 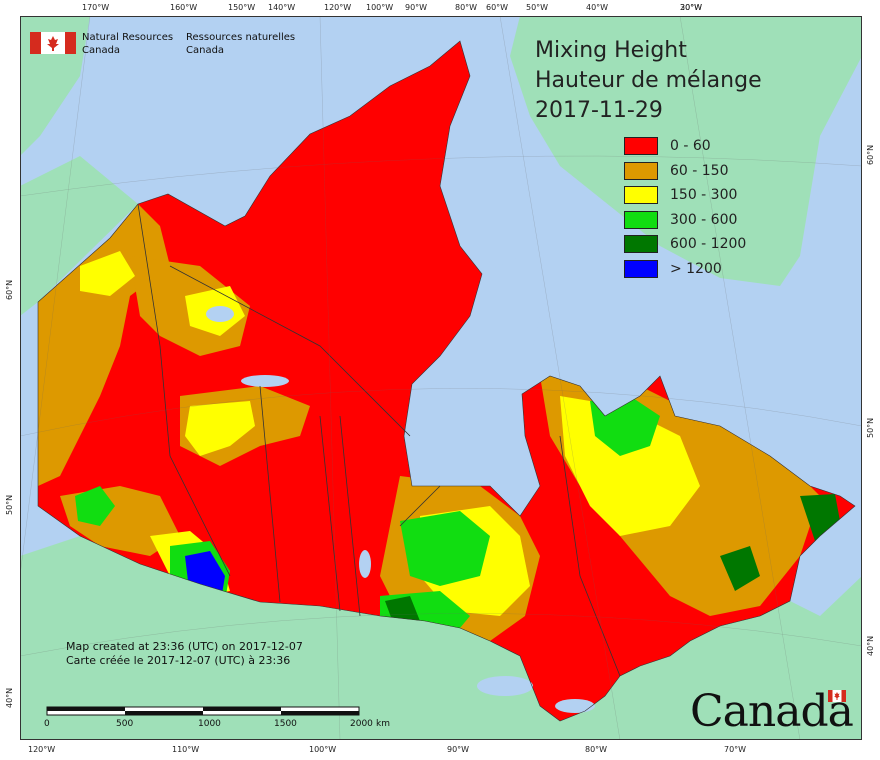 I want to click on legend-label: 0 - 60, so click(x=690, y=146).